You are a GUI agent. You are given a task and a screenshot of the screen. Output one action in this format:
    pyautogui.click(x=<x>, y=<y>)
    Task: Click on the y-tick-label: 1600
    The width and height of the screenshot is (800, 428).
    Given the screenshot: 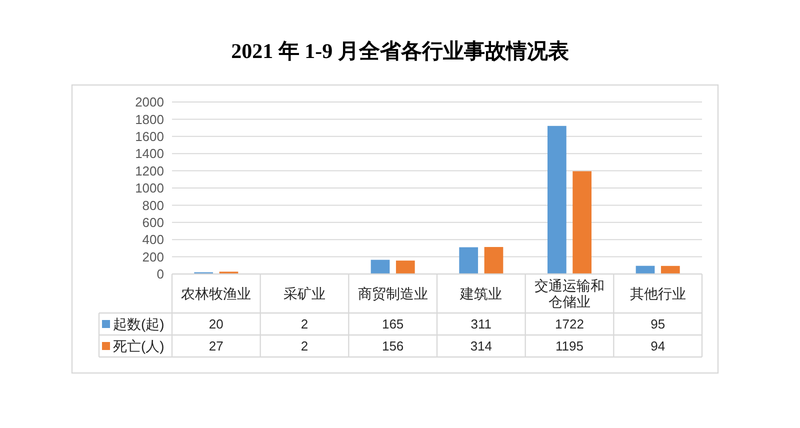 What is the action you would take?
    pyautogui.click(x=149, y=136)
    